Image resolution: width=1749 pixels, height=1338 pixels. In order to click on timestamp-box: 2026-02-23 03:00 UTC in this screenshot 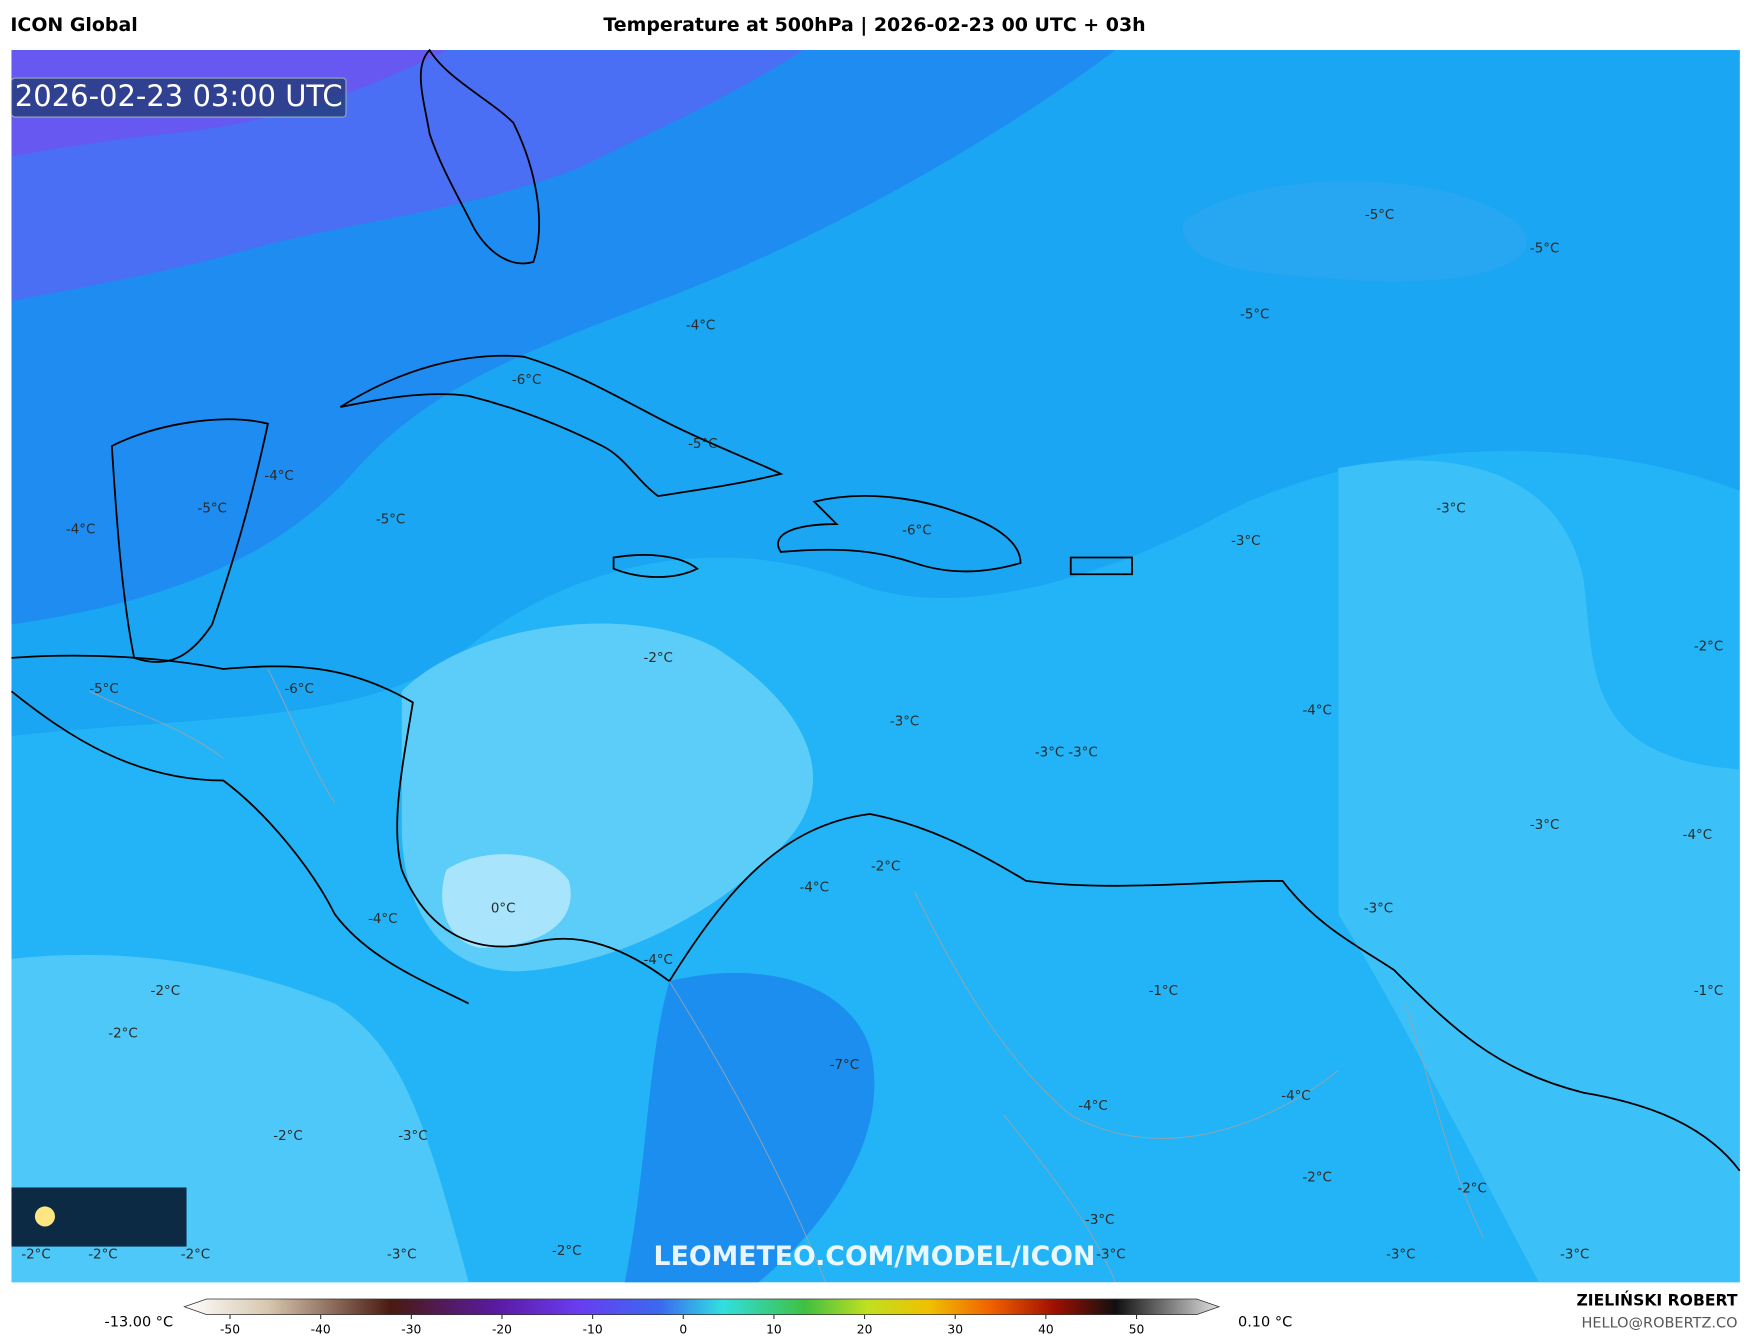, I will do `click(178, 97)`.